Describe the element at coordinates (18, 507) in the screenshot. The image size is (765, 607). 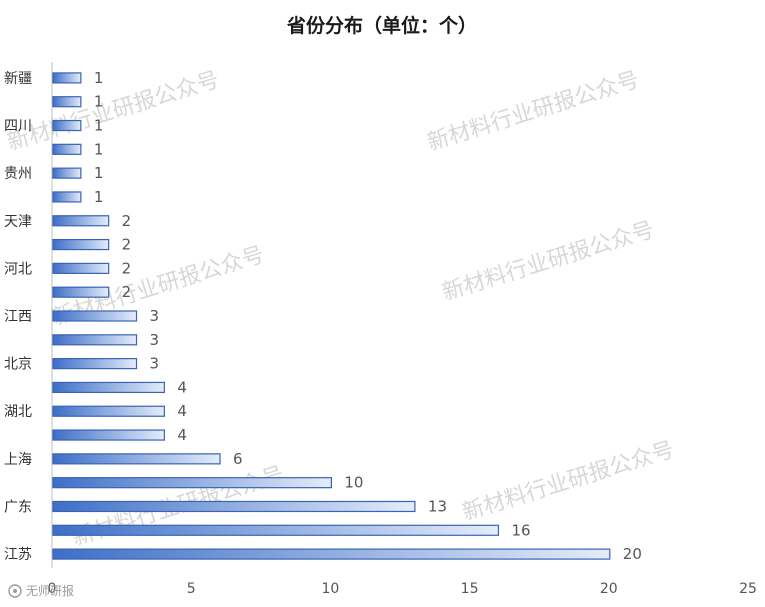
I see `category-label-18: 广东` at that location.